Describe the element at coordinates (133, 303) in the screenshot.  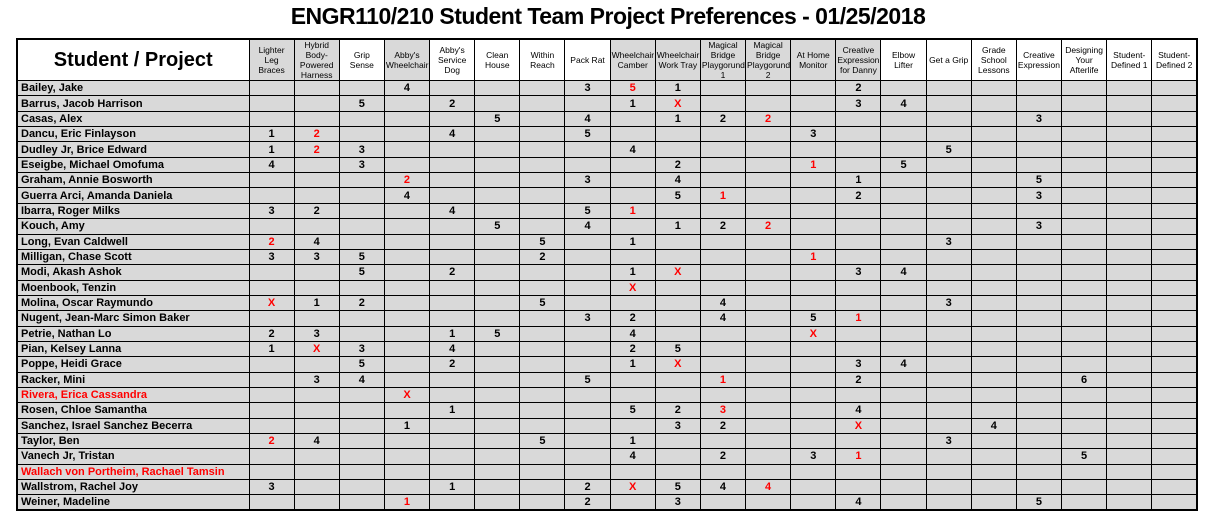
I see `student-name-cell: Molina, Oscar Raymundo` at that location.